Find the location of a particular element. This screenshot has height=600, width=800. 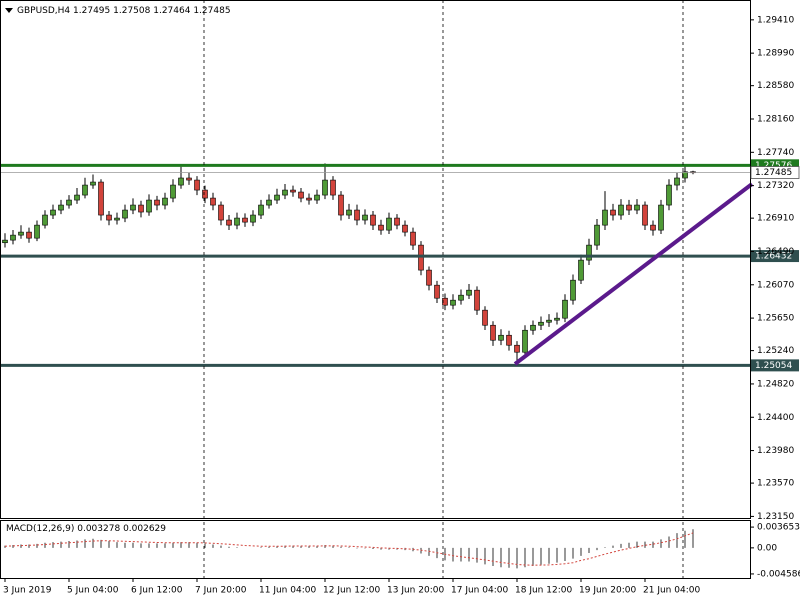

indicator-frame is located at coordinates (375, 549).